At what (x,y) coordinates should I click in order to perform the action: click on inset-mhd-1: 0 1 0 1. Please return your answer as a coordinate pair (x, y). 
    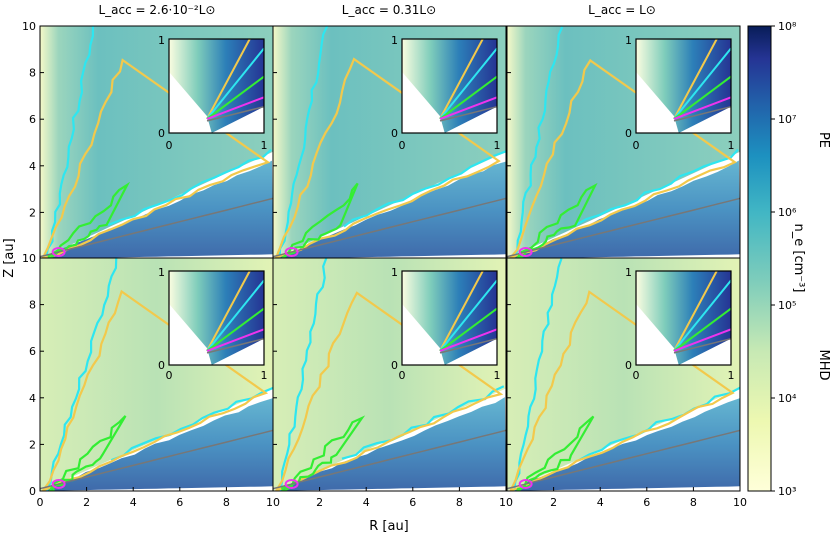
    Looking at the image, I should click on (213, 324).